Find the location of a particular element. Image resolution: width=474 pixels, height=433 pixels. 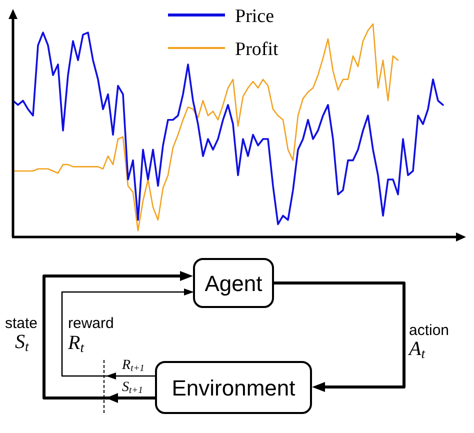

text: R$_{t}$ is located at coordinates (76, 343).